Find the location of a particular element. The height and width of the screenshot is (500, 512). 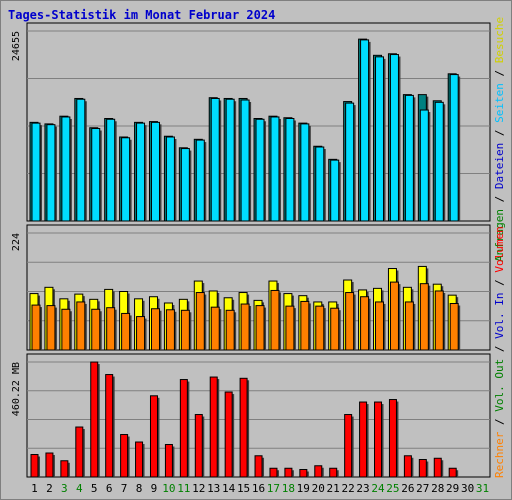

x-tick-label-9: 9 is located at coordinates (154, 488).